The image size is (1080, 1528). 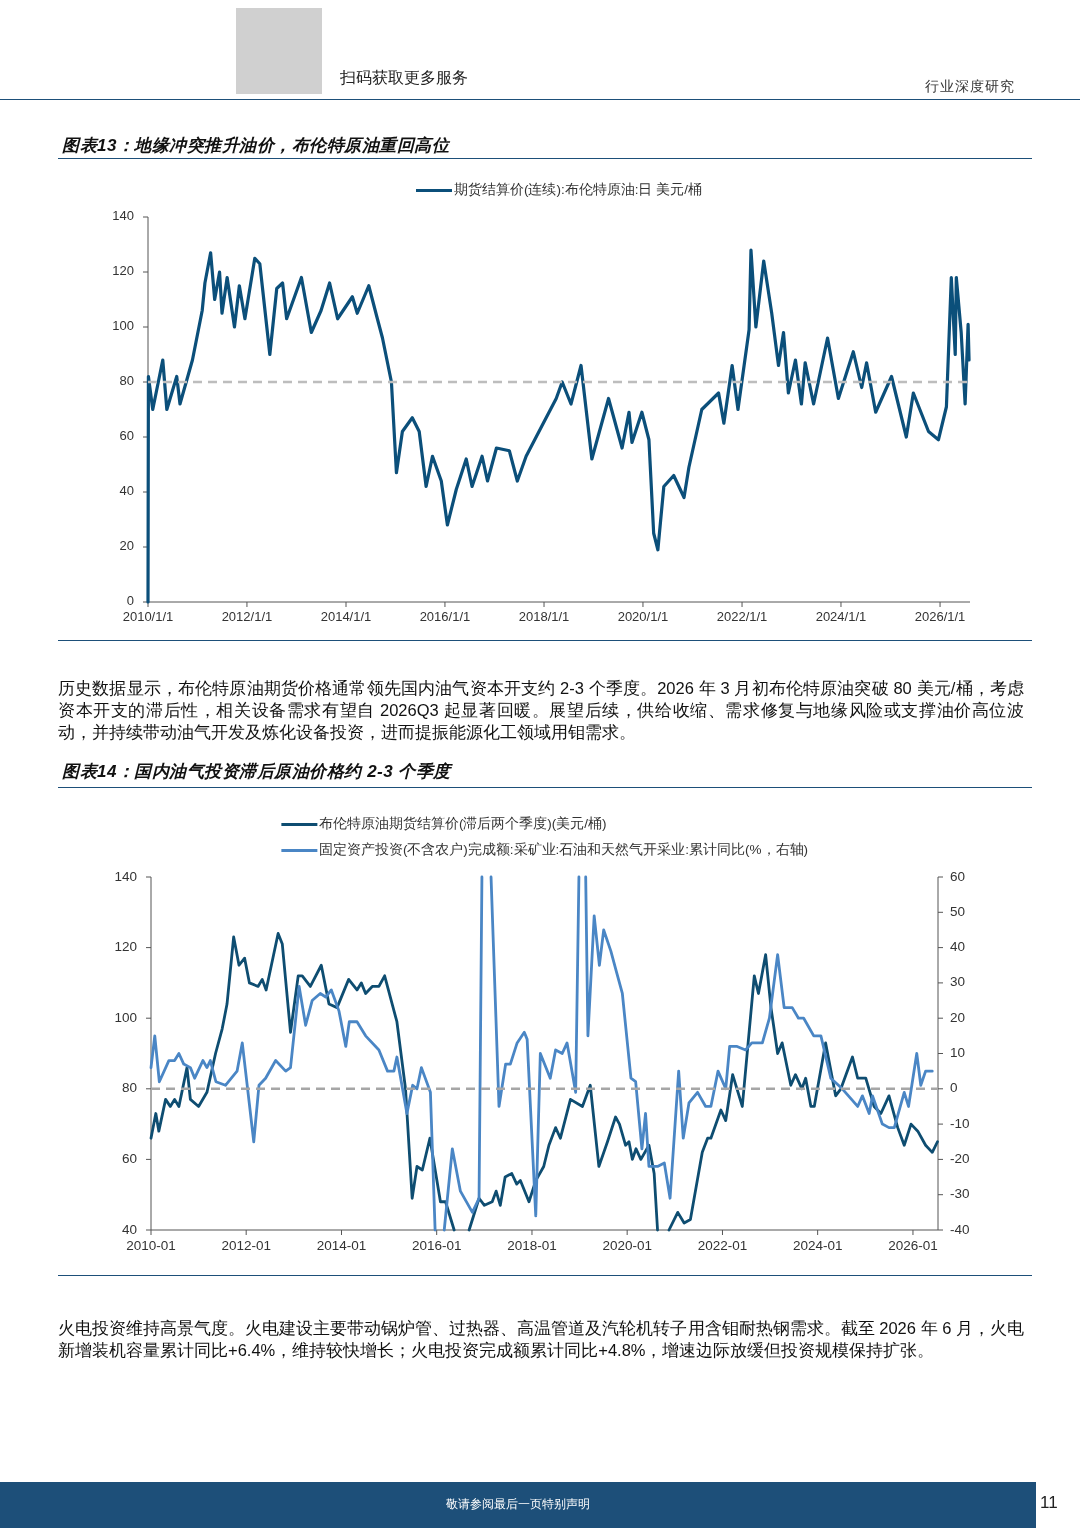 What do you see at coordinates (627, 1245) in the screenshot?
I see `x-tick-label: 2020-01` at bounding box center [627, 1245].